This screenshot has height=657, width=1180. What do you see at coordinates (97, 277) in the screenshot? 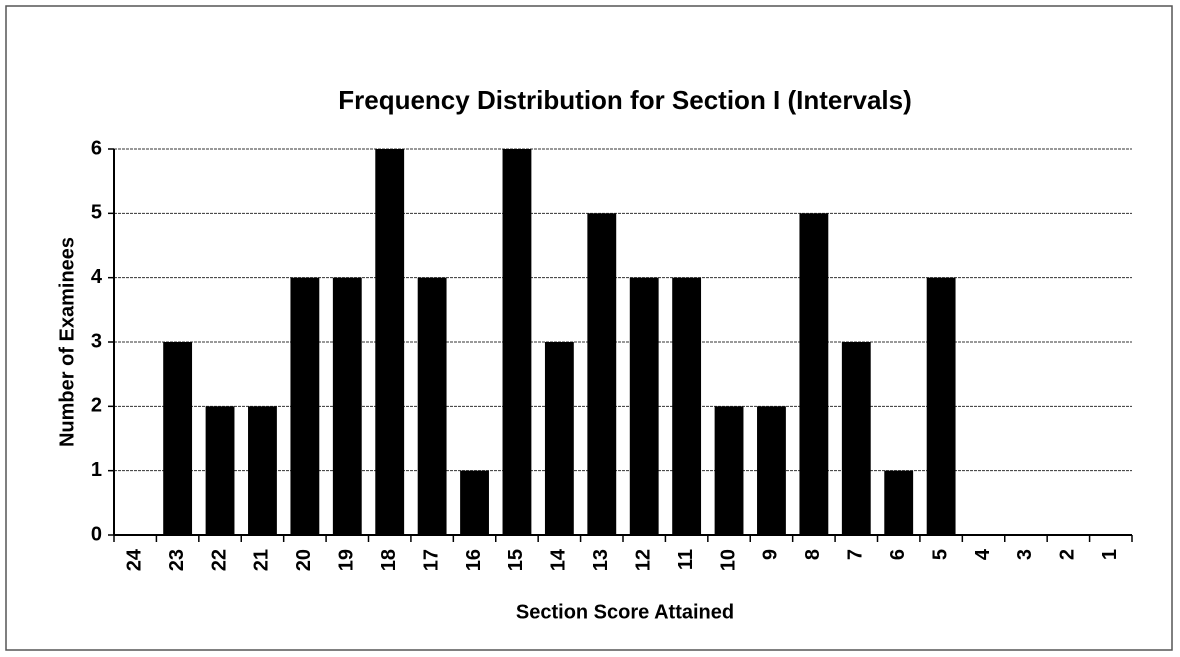
I see `y-tick-label: 4` at bounding box center [97, 277].